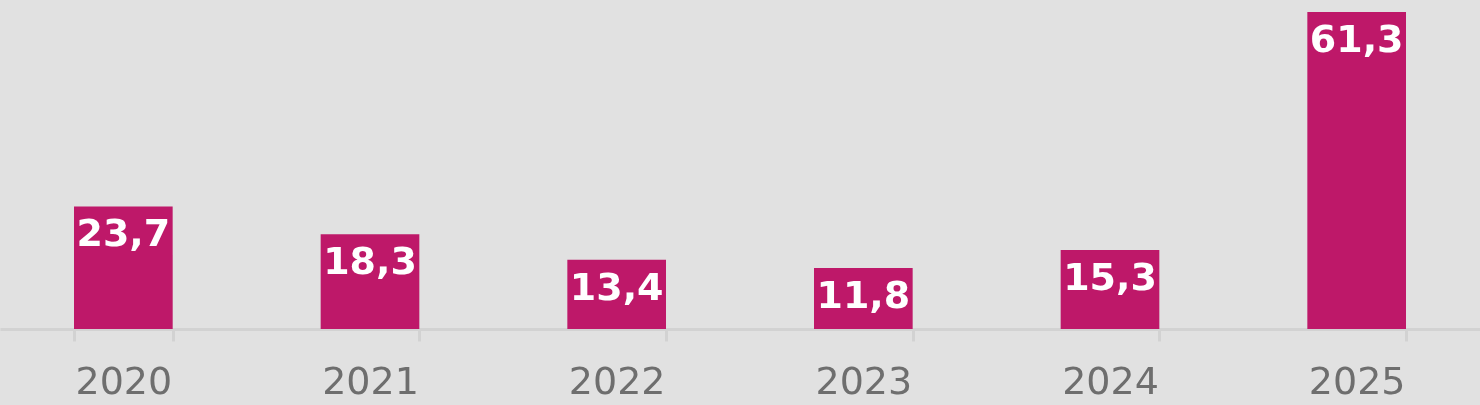 Image resolution: width=1480 pixels, height=405 pixels. What do you see at coordinates (1110, 276) in the screenshot?
I see `data-label: 15,3` at bounding box center [1110, 276].